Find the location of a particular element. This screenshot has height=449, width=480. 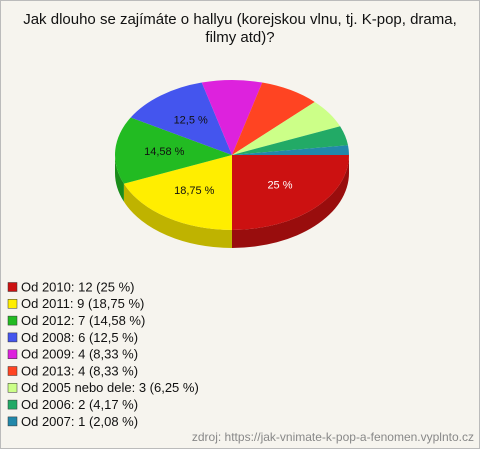

legend-label: Od 2005 nebo dele: 3 (6,25 %) is located at coordinates (110, 387).